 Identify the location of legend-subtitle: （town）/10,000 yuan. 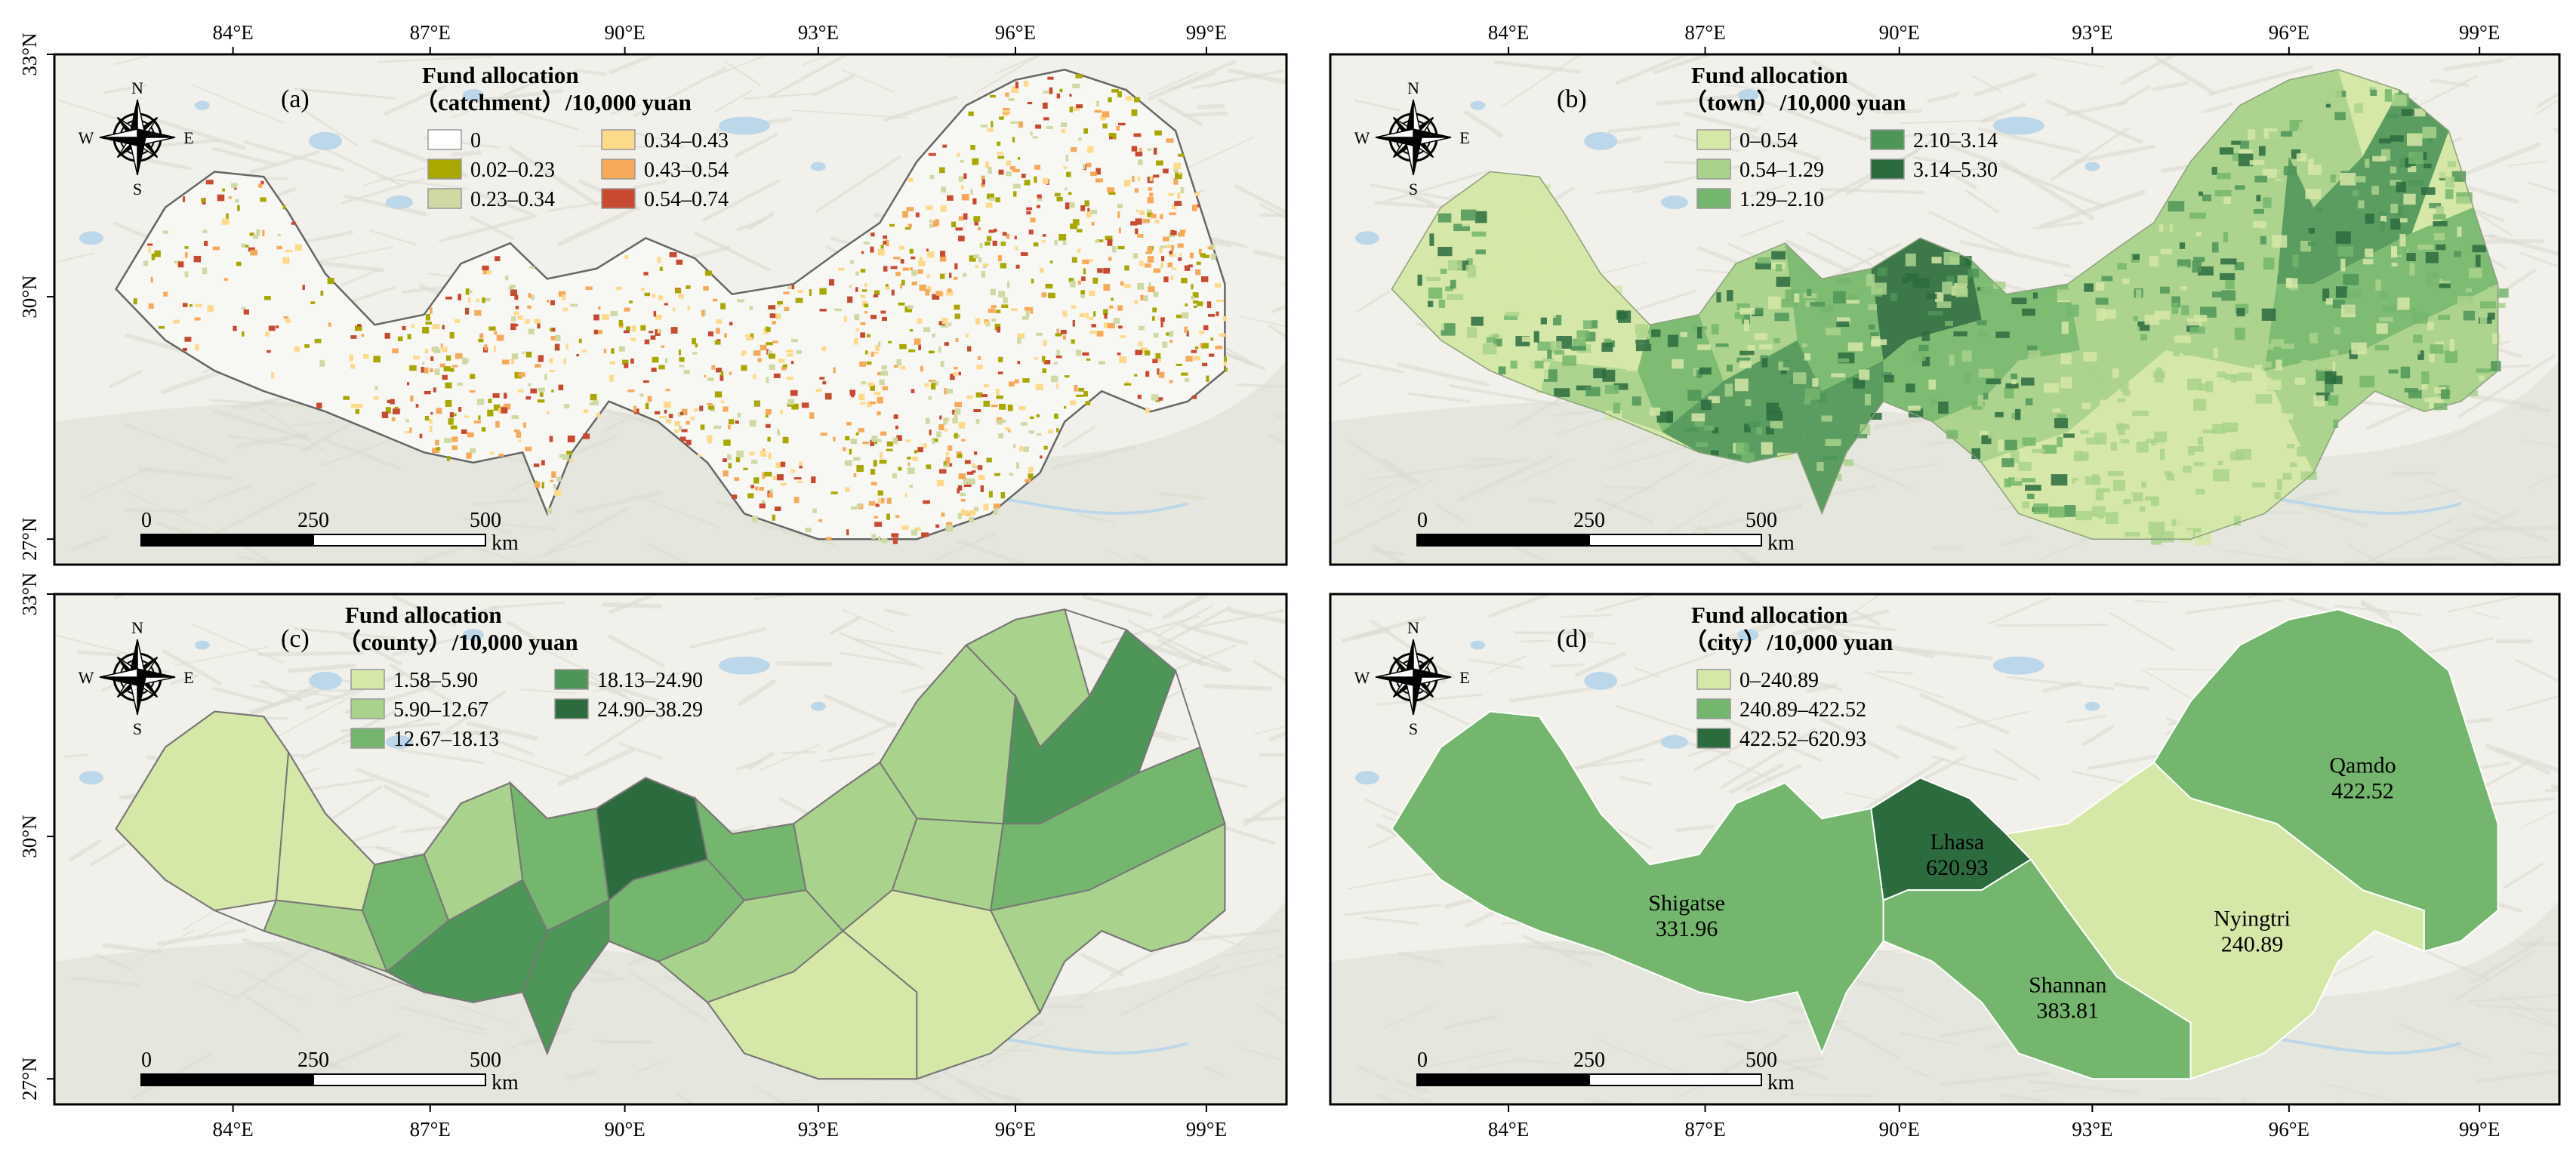
(1795, 102).